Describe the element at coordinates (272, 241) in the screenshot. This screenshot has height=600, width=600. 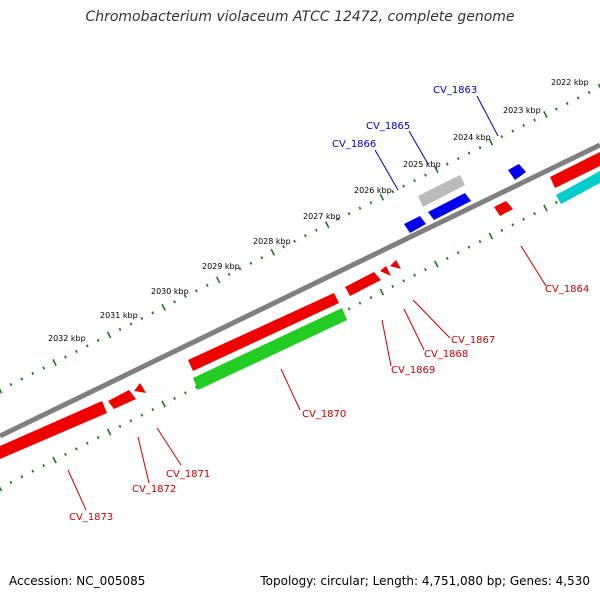
I see `kbp-label: 2028 kbp` at that location.